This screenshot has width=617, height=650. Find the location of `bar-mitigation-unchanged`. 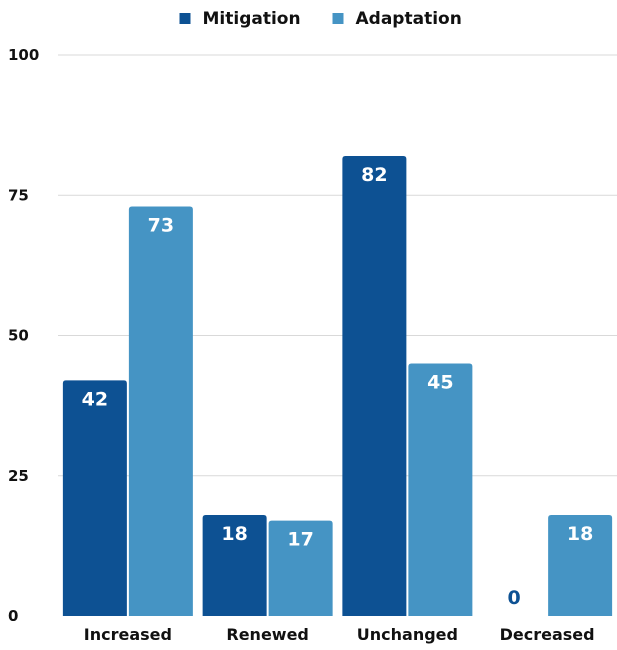

bar-mitigation-unchanged is located at coordinates (374, 386).